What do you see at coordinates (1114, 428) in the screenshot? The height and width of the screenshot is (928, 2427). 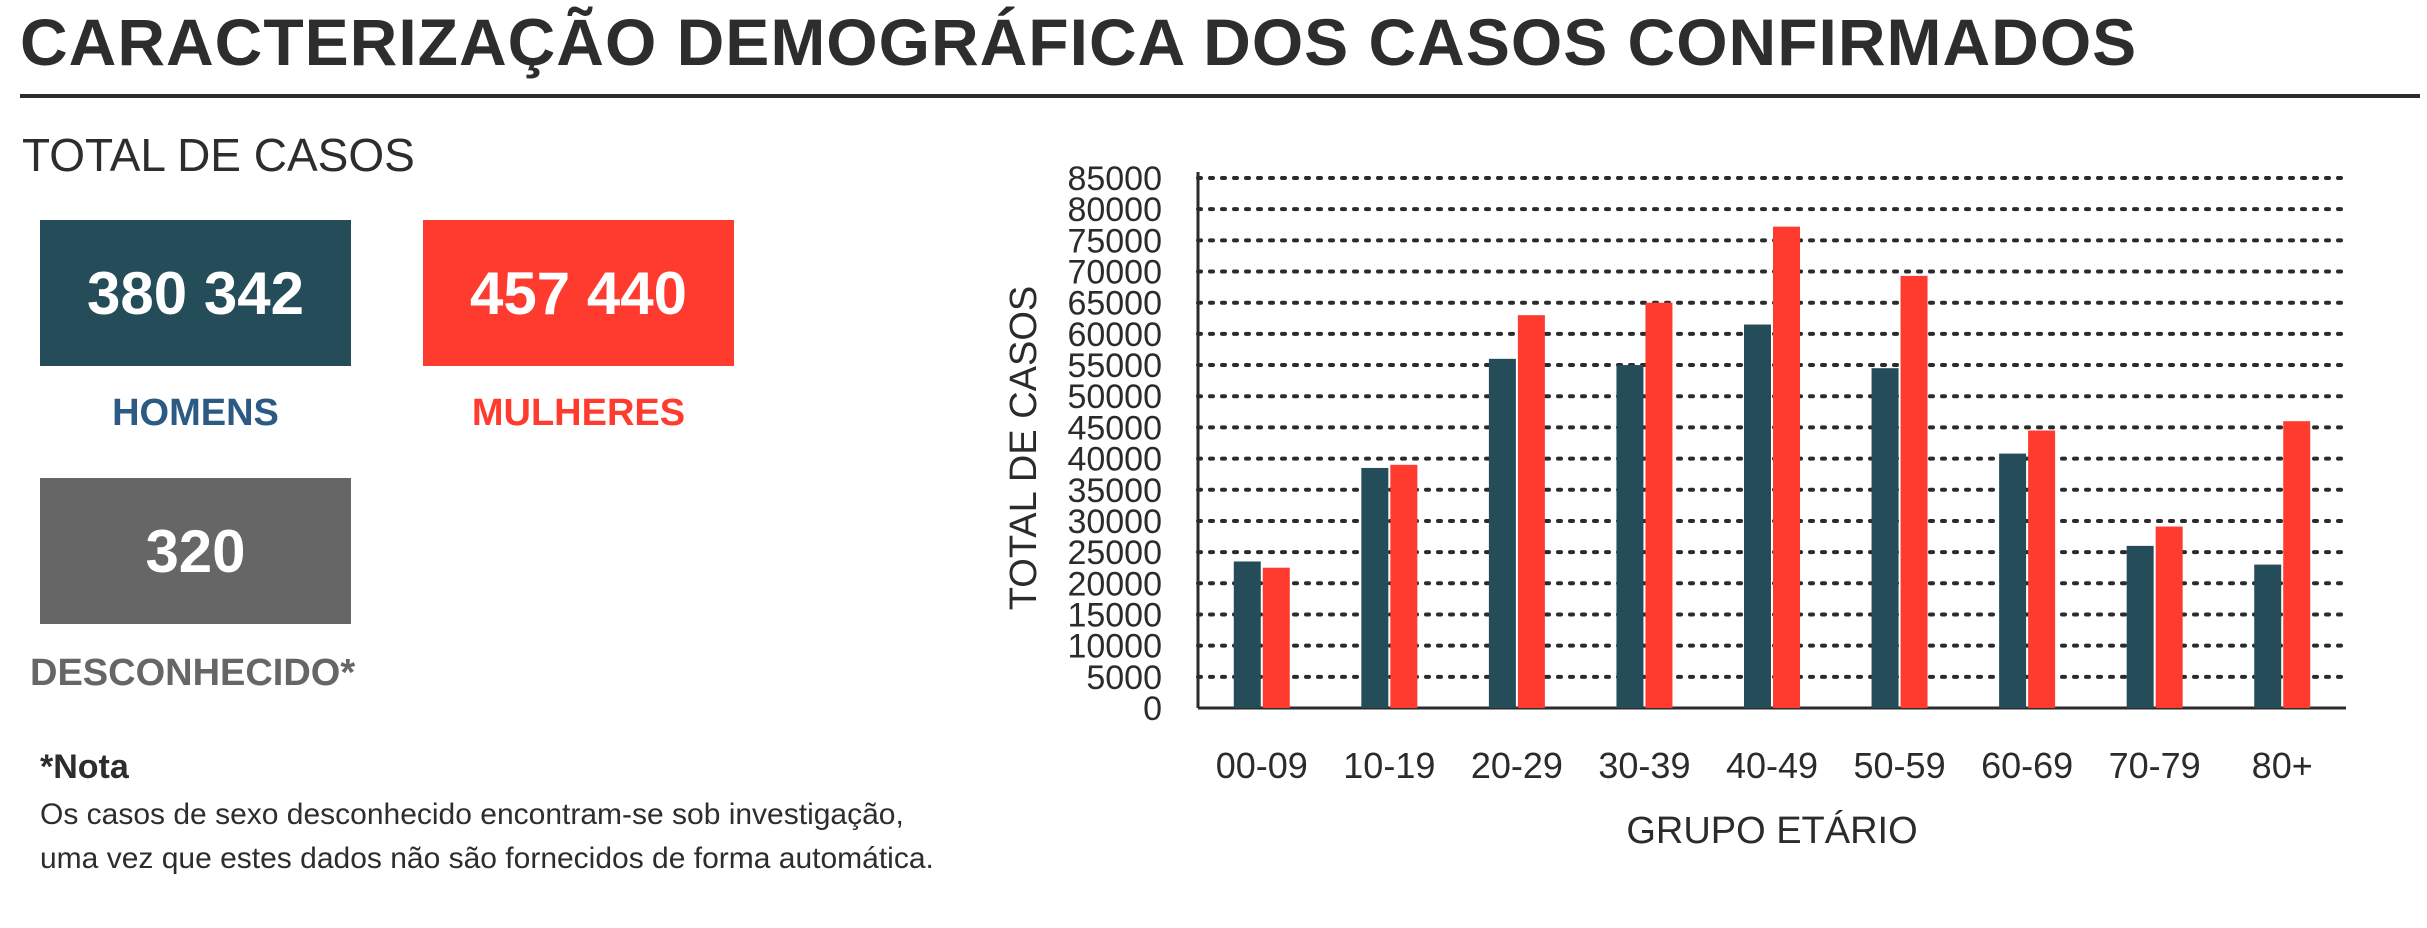 I see `y-tick-label: 45000` at bounding box center [1114, 428].